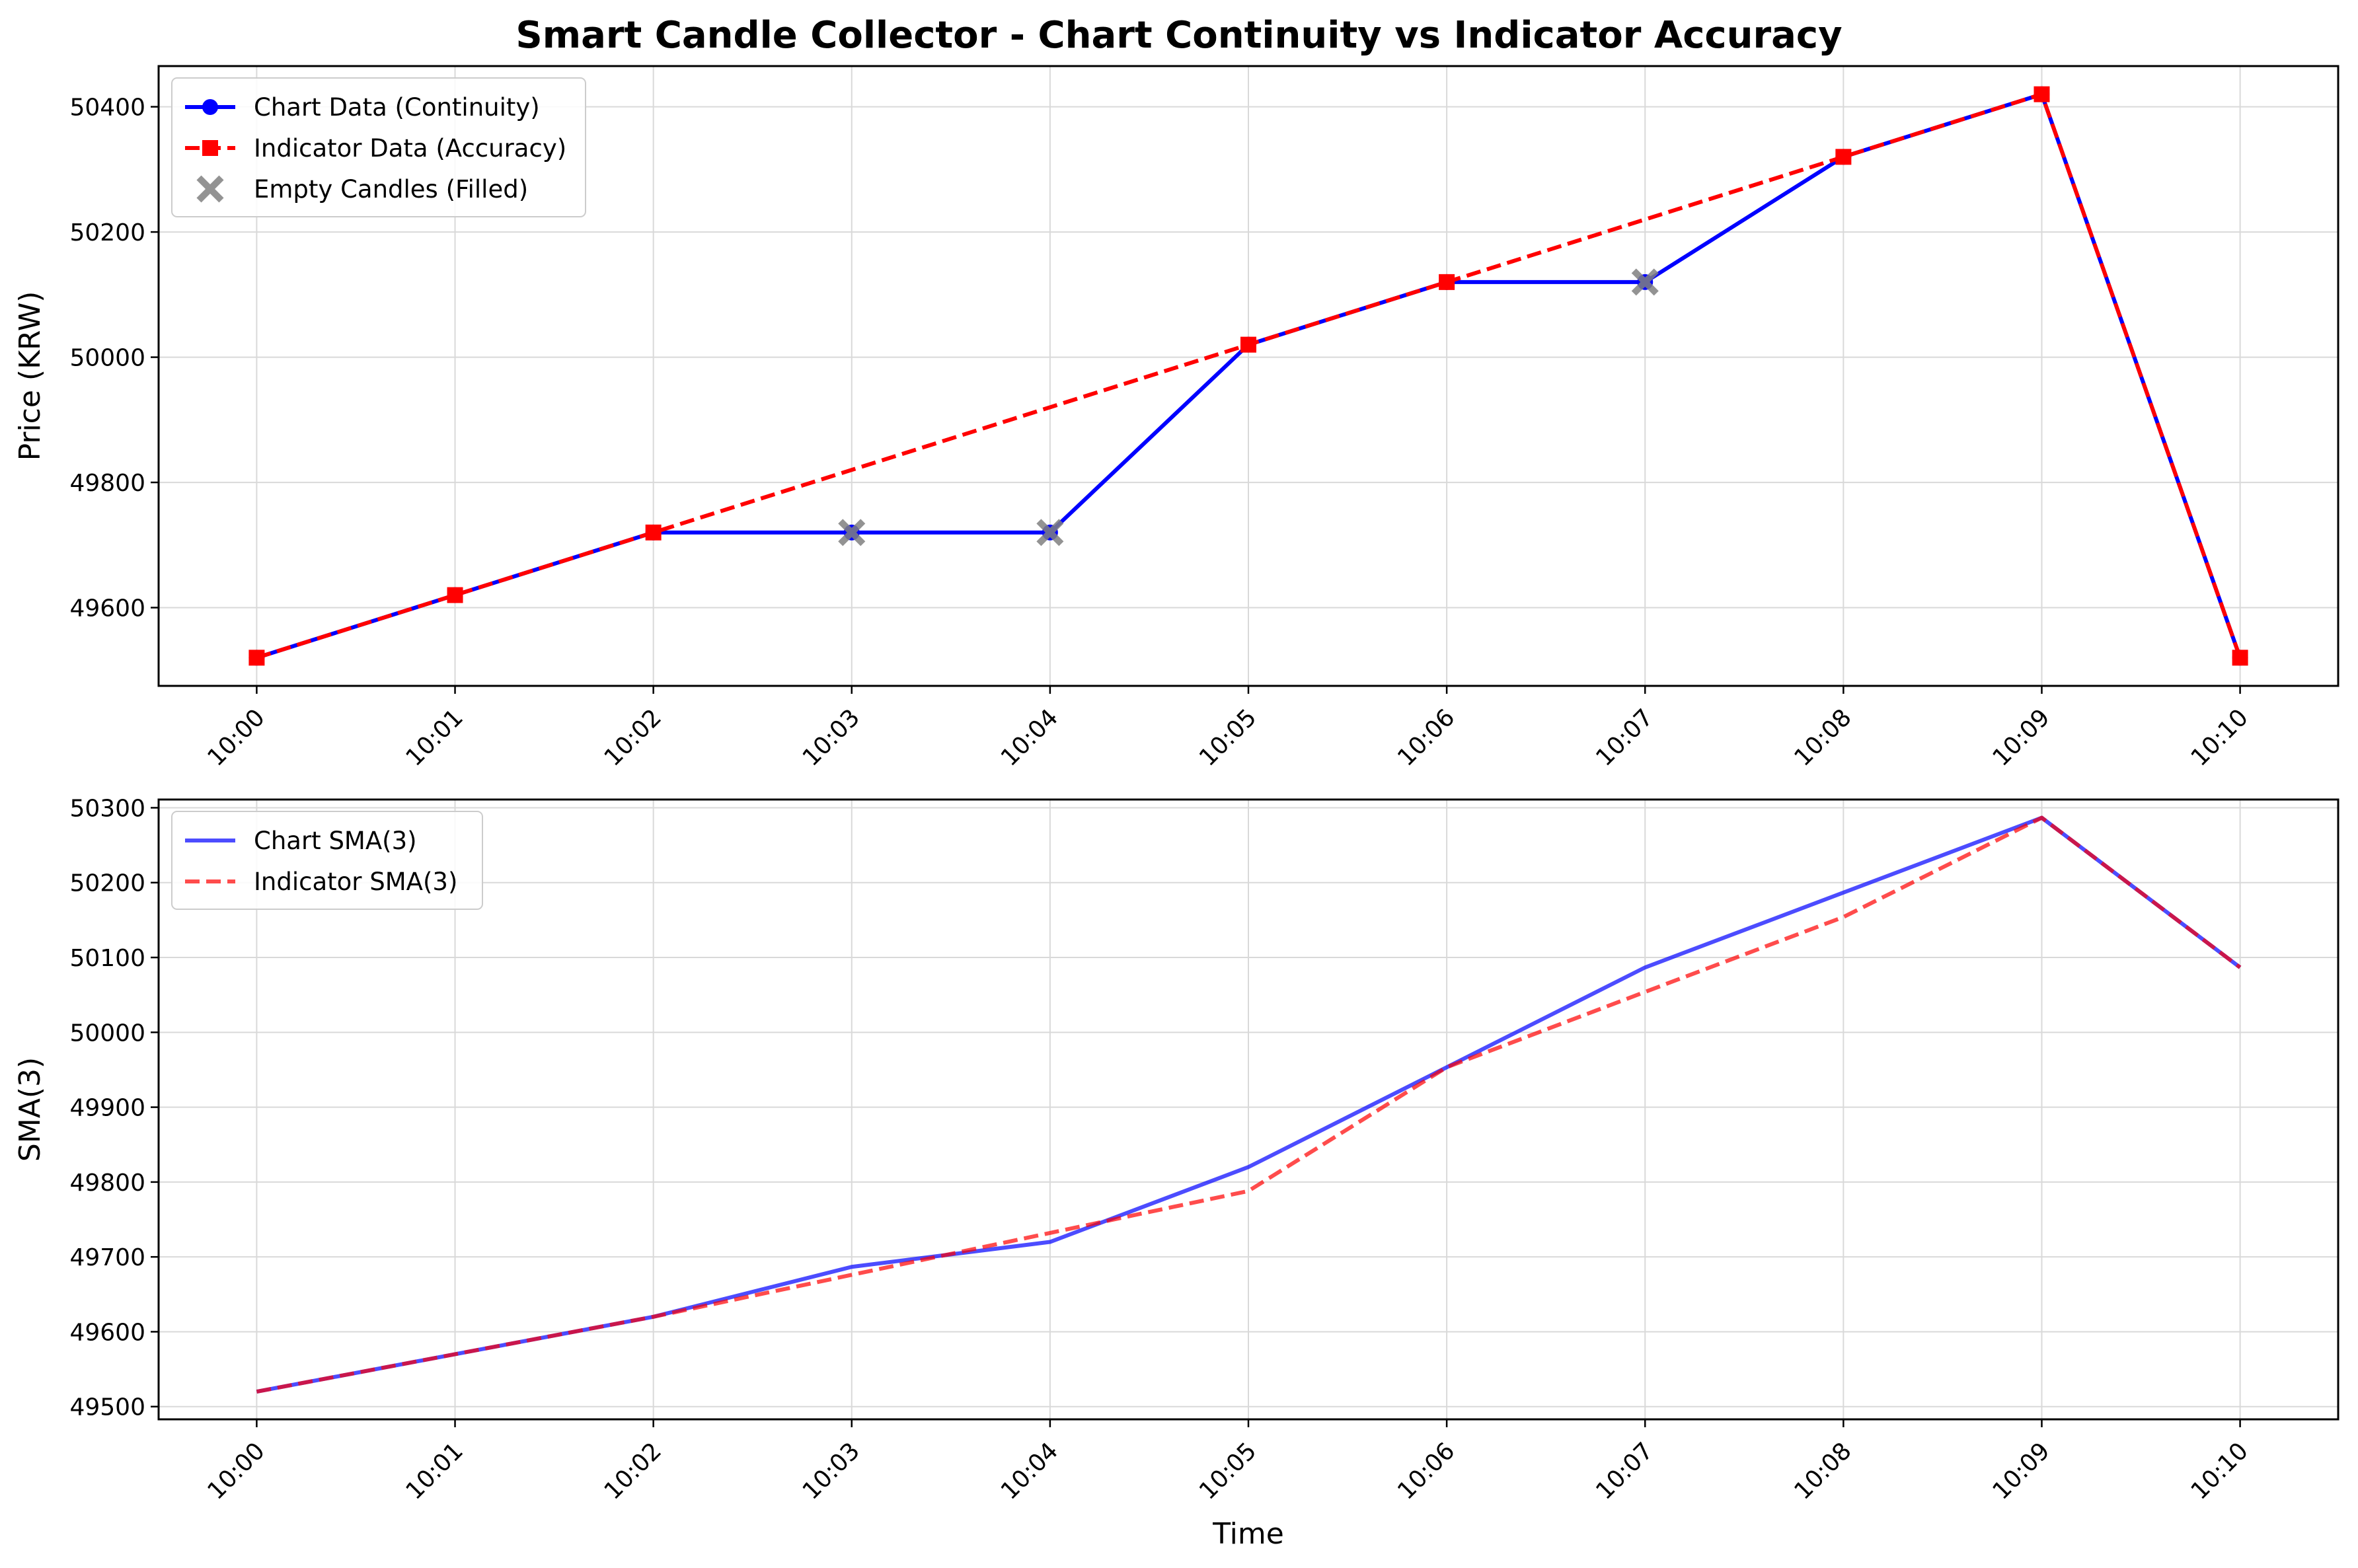 The image size is (2358, 1568). I want to click on price-y-tick-label: 49600, so click(107, 608).